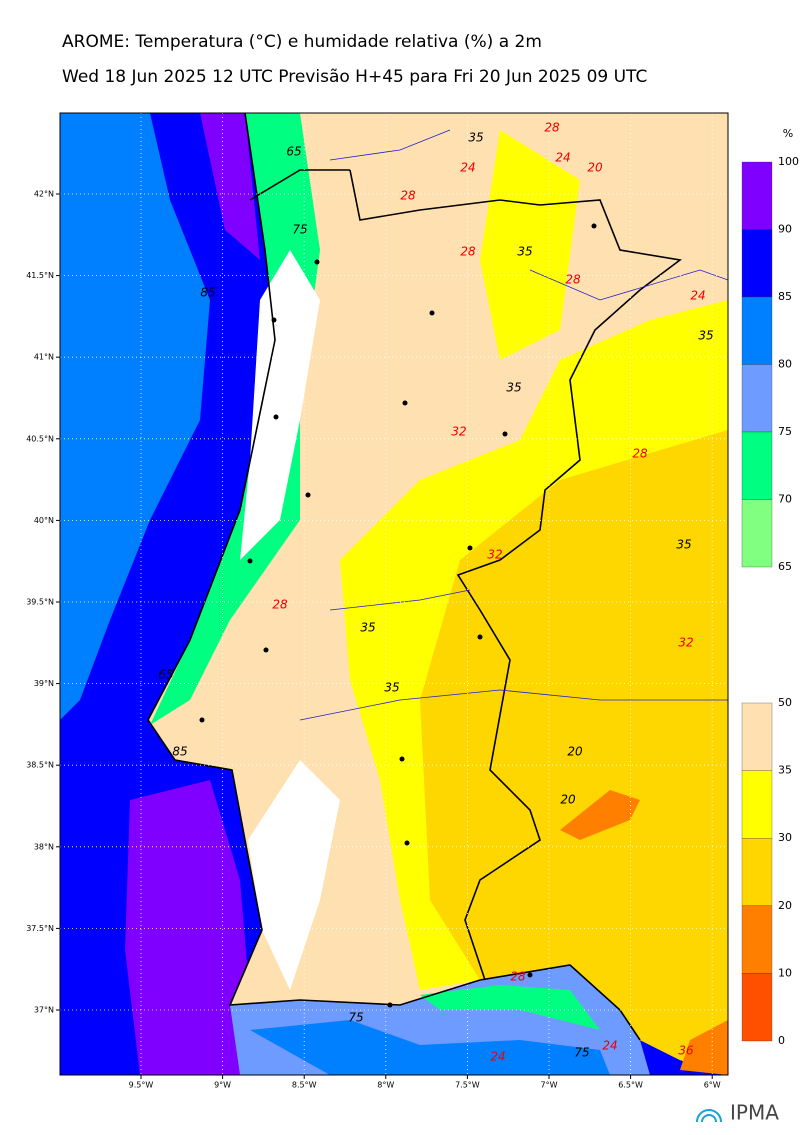  What do you see at coordinates (40, 438) in the screenshot?
I see `lat-label: 40.5°N` at bounding box center [40, 438].